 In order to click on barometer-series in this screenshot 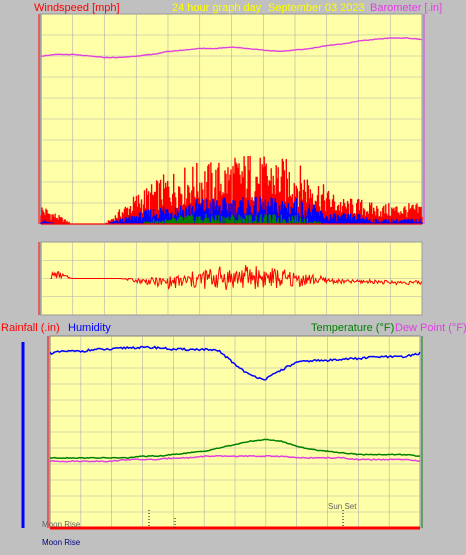, I will do `click(231, 47)`.